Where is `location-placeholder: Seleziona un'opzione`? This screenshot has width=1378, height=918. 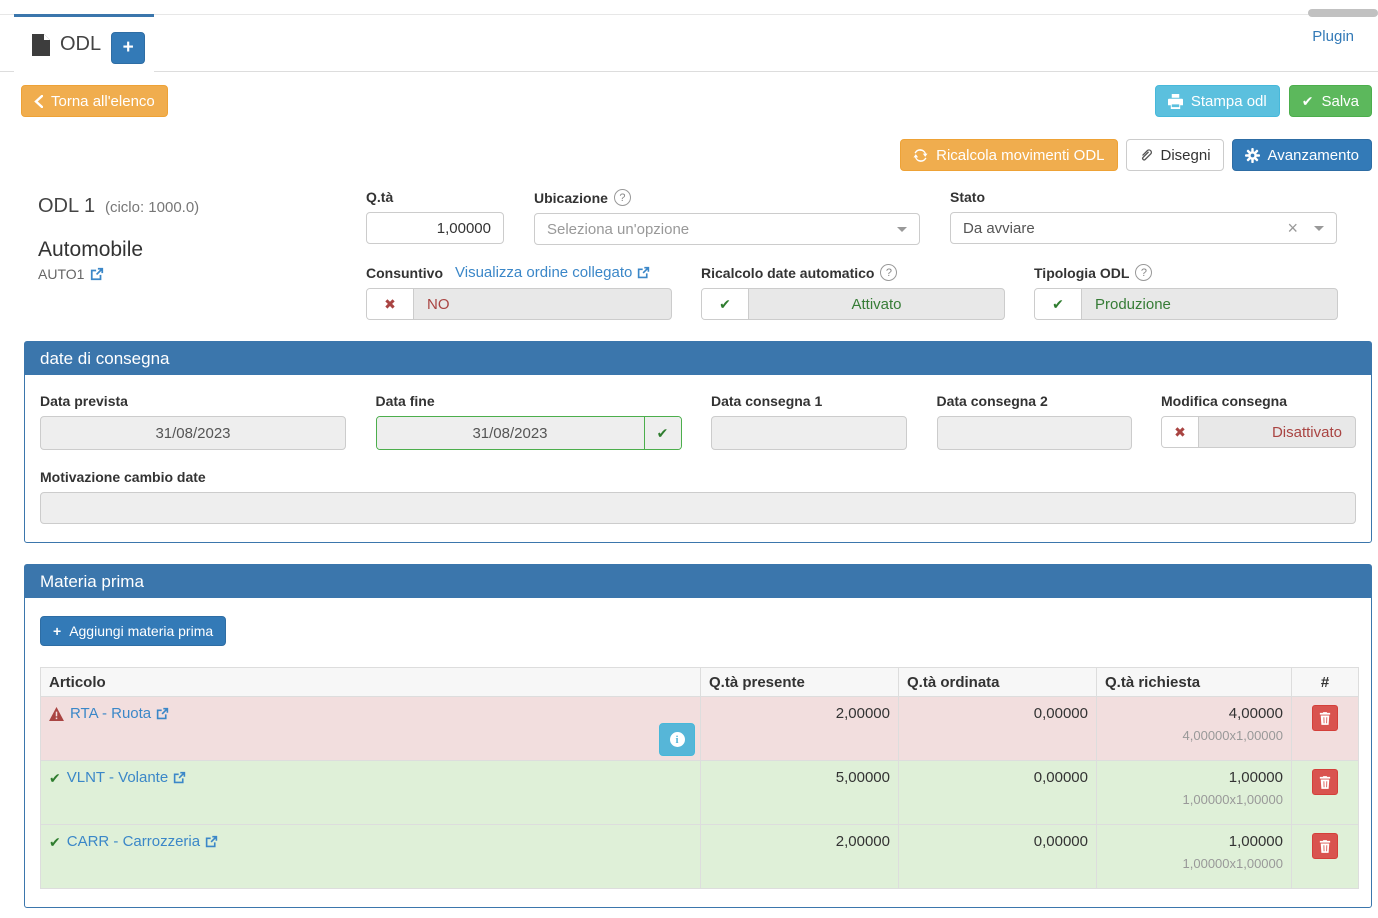 location-placeholder: Seleziona un'opzione is located at coordinates (618, 229).